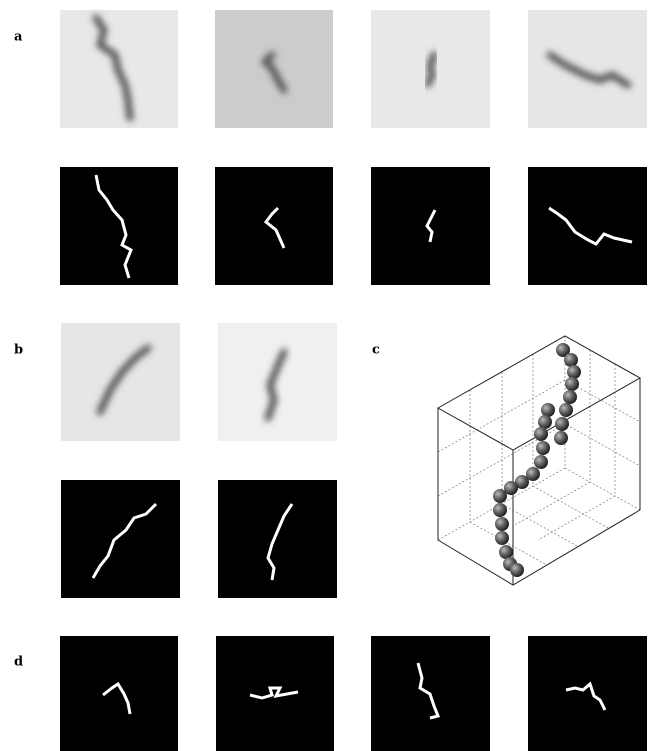 The width and height of the screenshot is (649, 751). Describe the element at coordinates (376, 350) in the screenshot. I see `panel-label: c` at that location.